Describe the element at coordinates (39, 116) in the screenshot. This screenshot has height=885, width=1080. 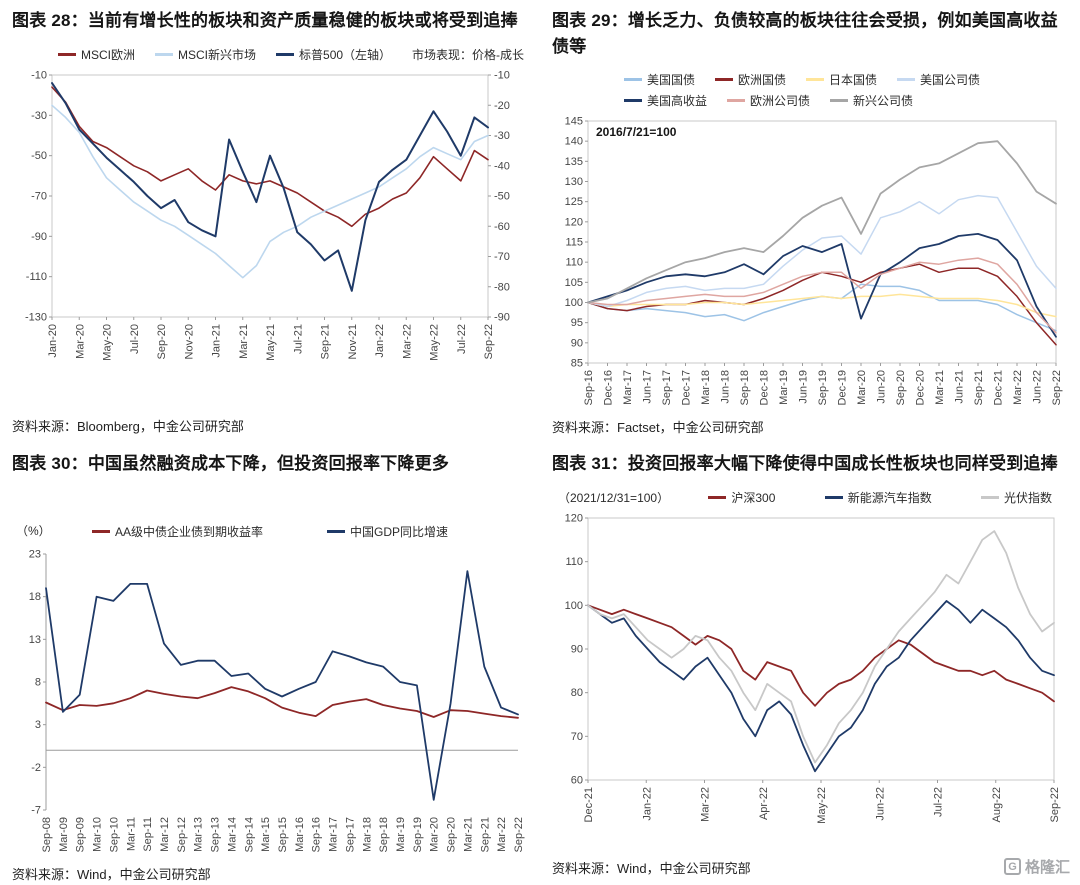
I see `svg-text: -30` at that location.